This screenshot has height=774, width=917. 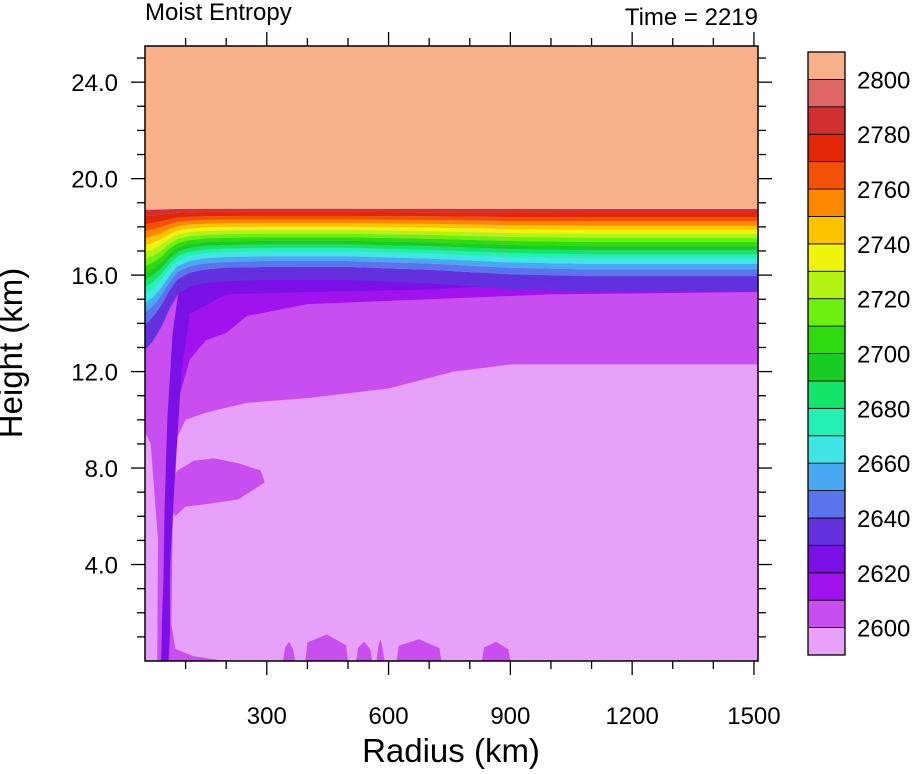 I want to click on x-tick-label: 300, so click(x=267, y=716).